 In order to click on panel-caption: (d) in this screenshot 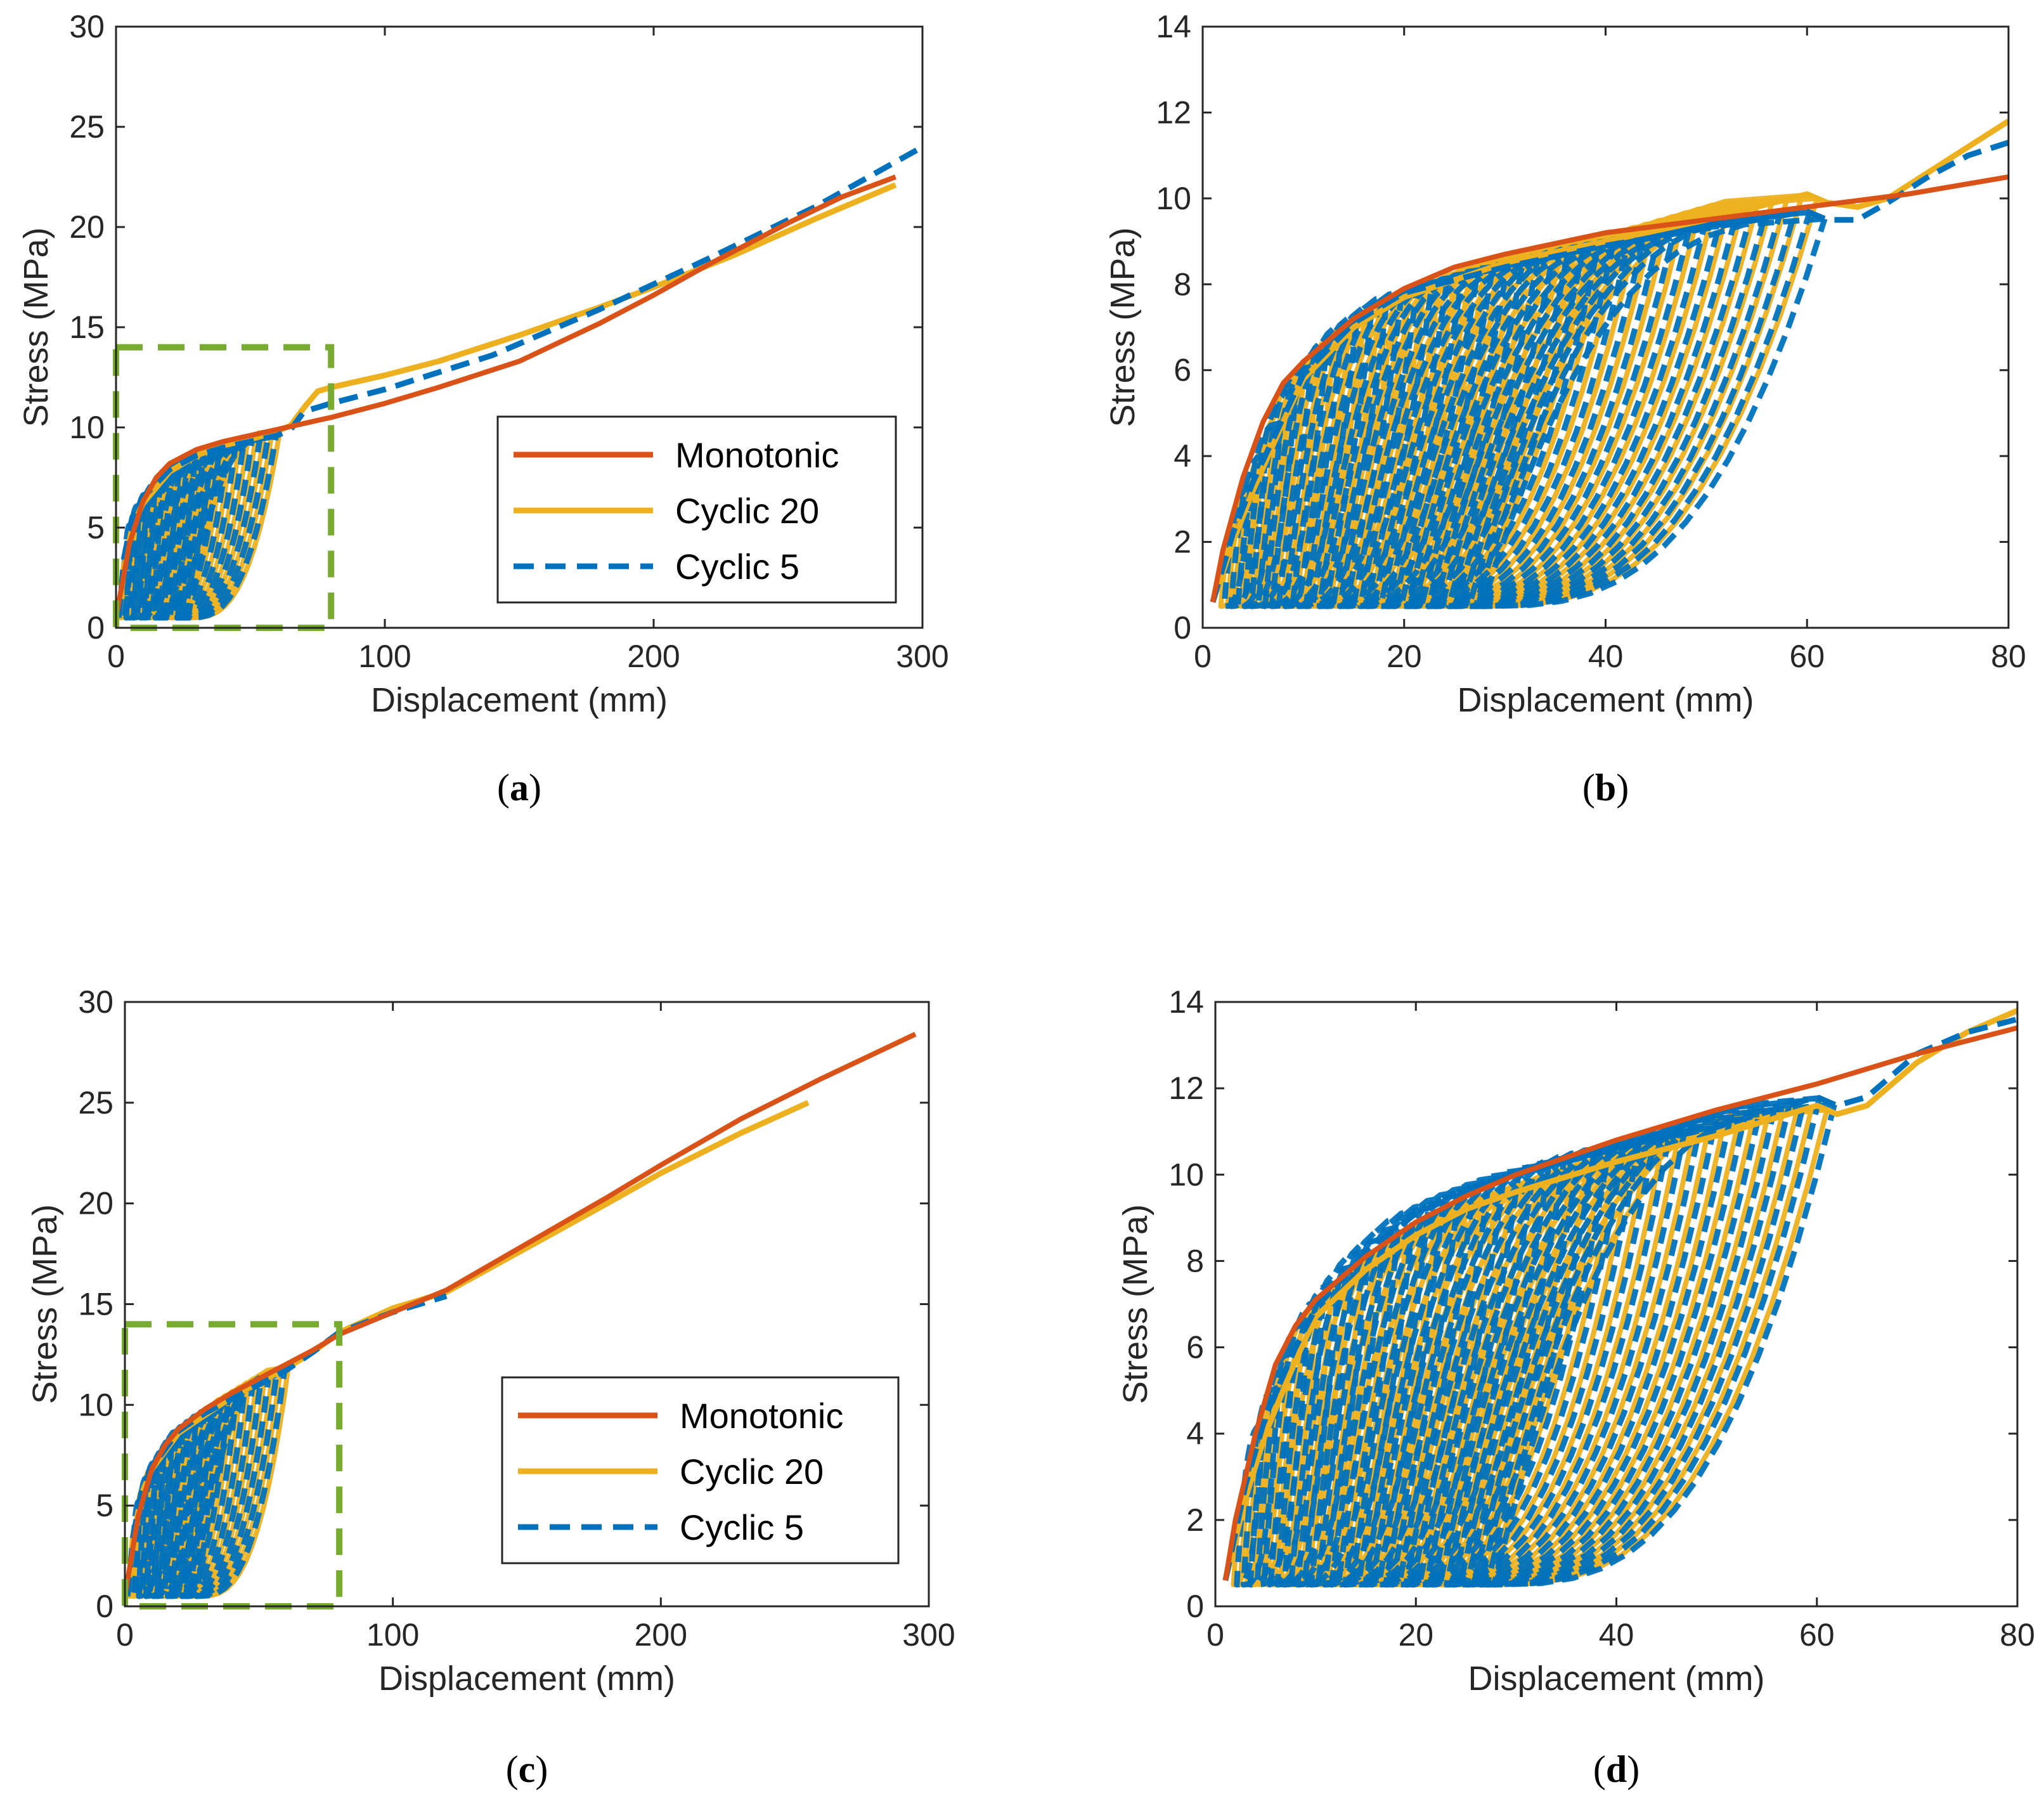, I will do `click(1617, 1769)`.